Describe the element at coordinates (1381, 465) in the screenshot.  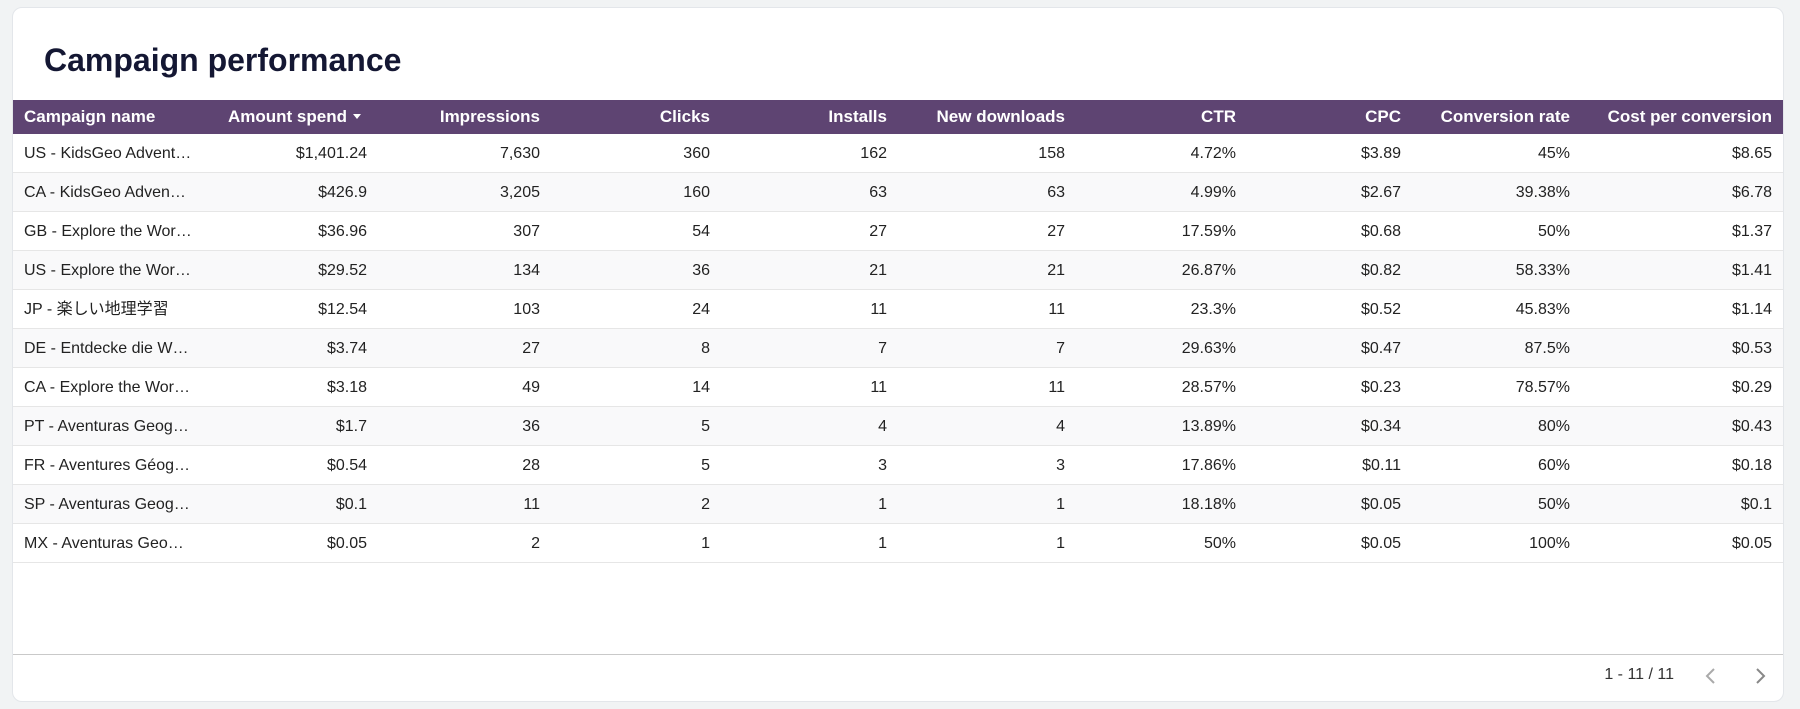
I see `table-cell: $0.11` at that location.